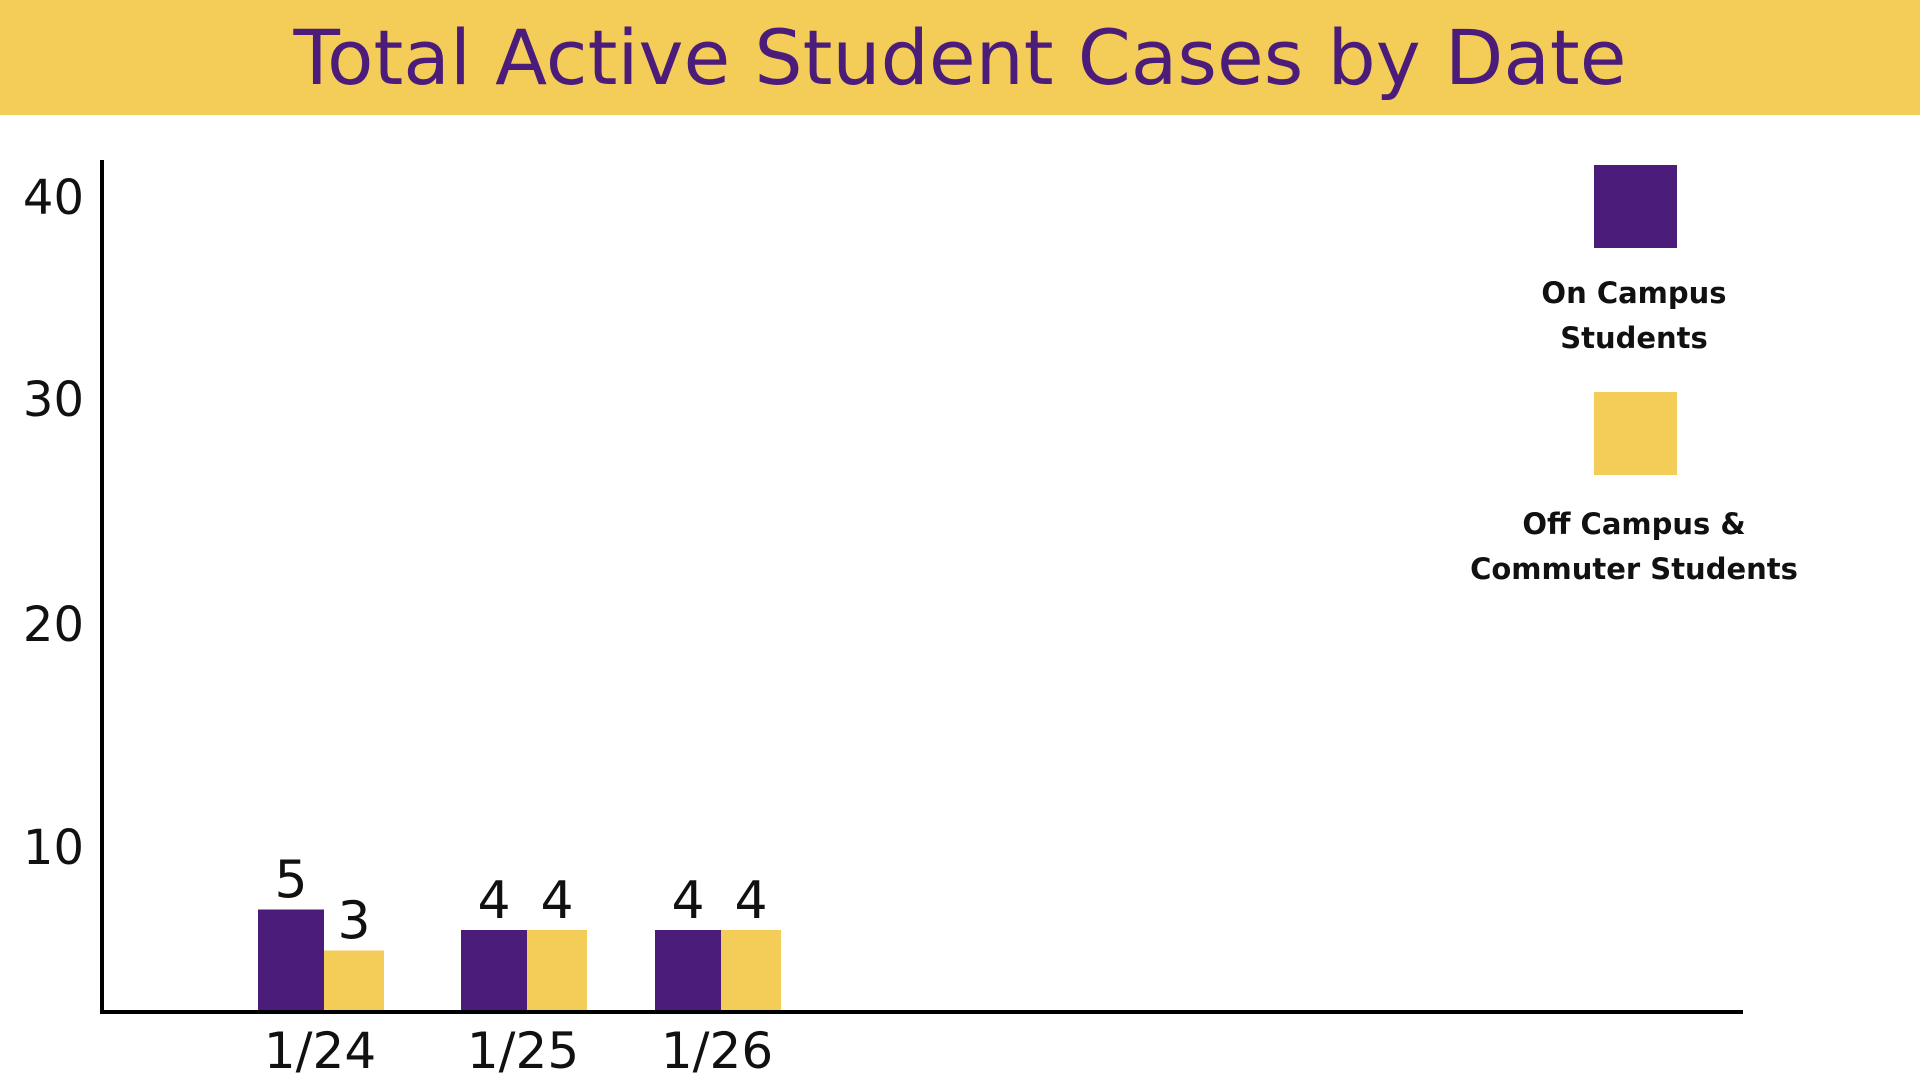  I want to click on y-tick-label: 10, so click(53, 848).